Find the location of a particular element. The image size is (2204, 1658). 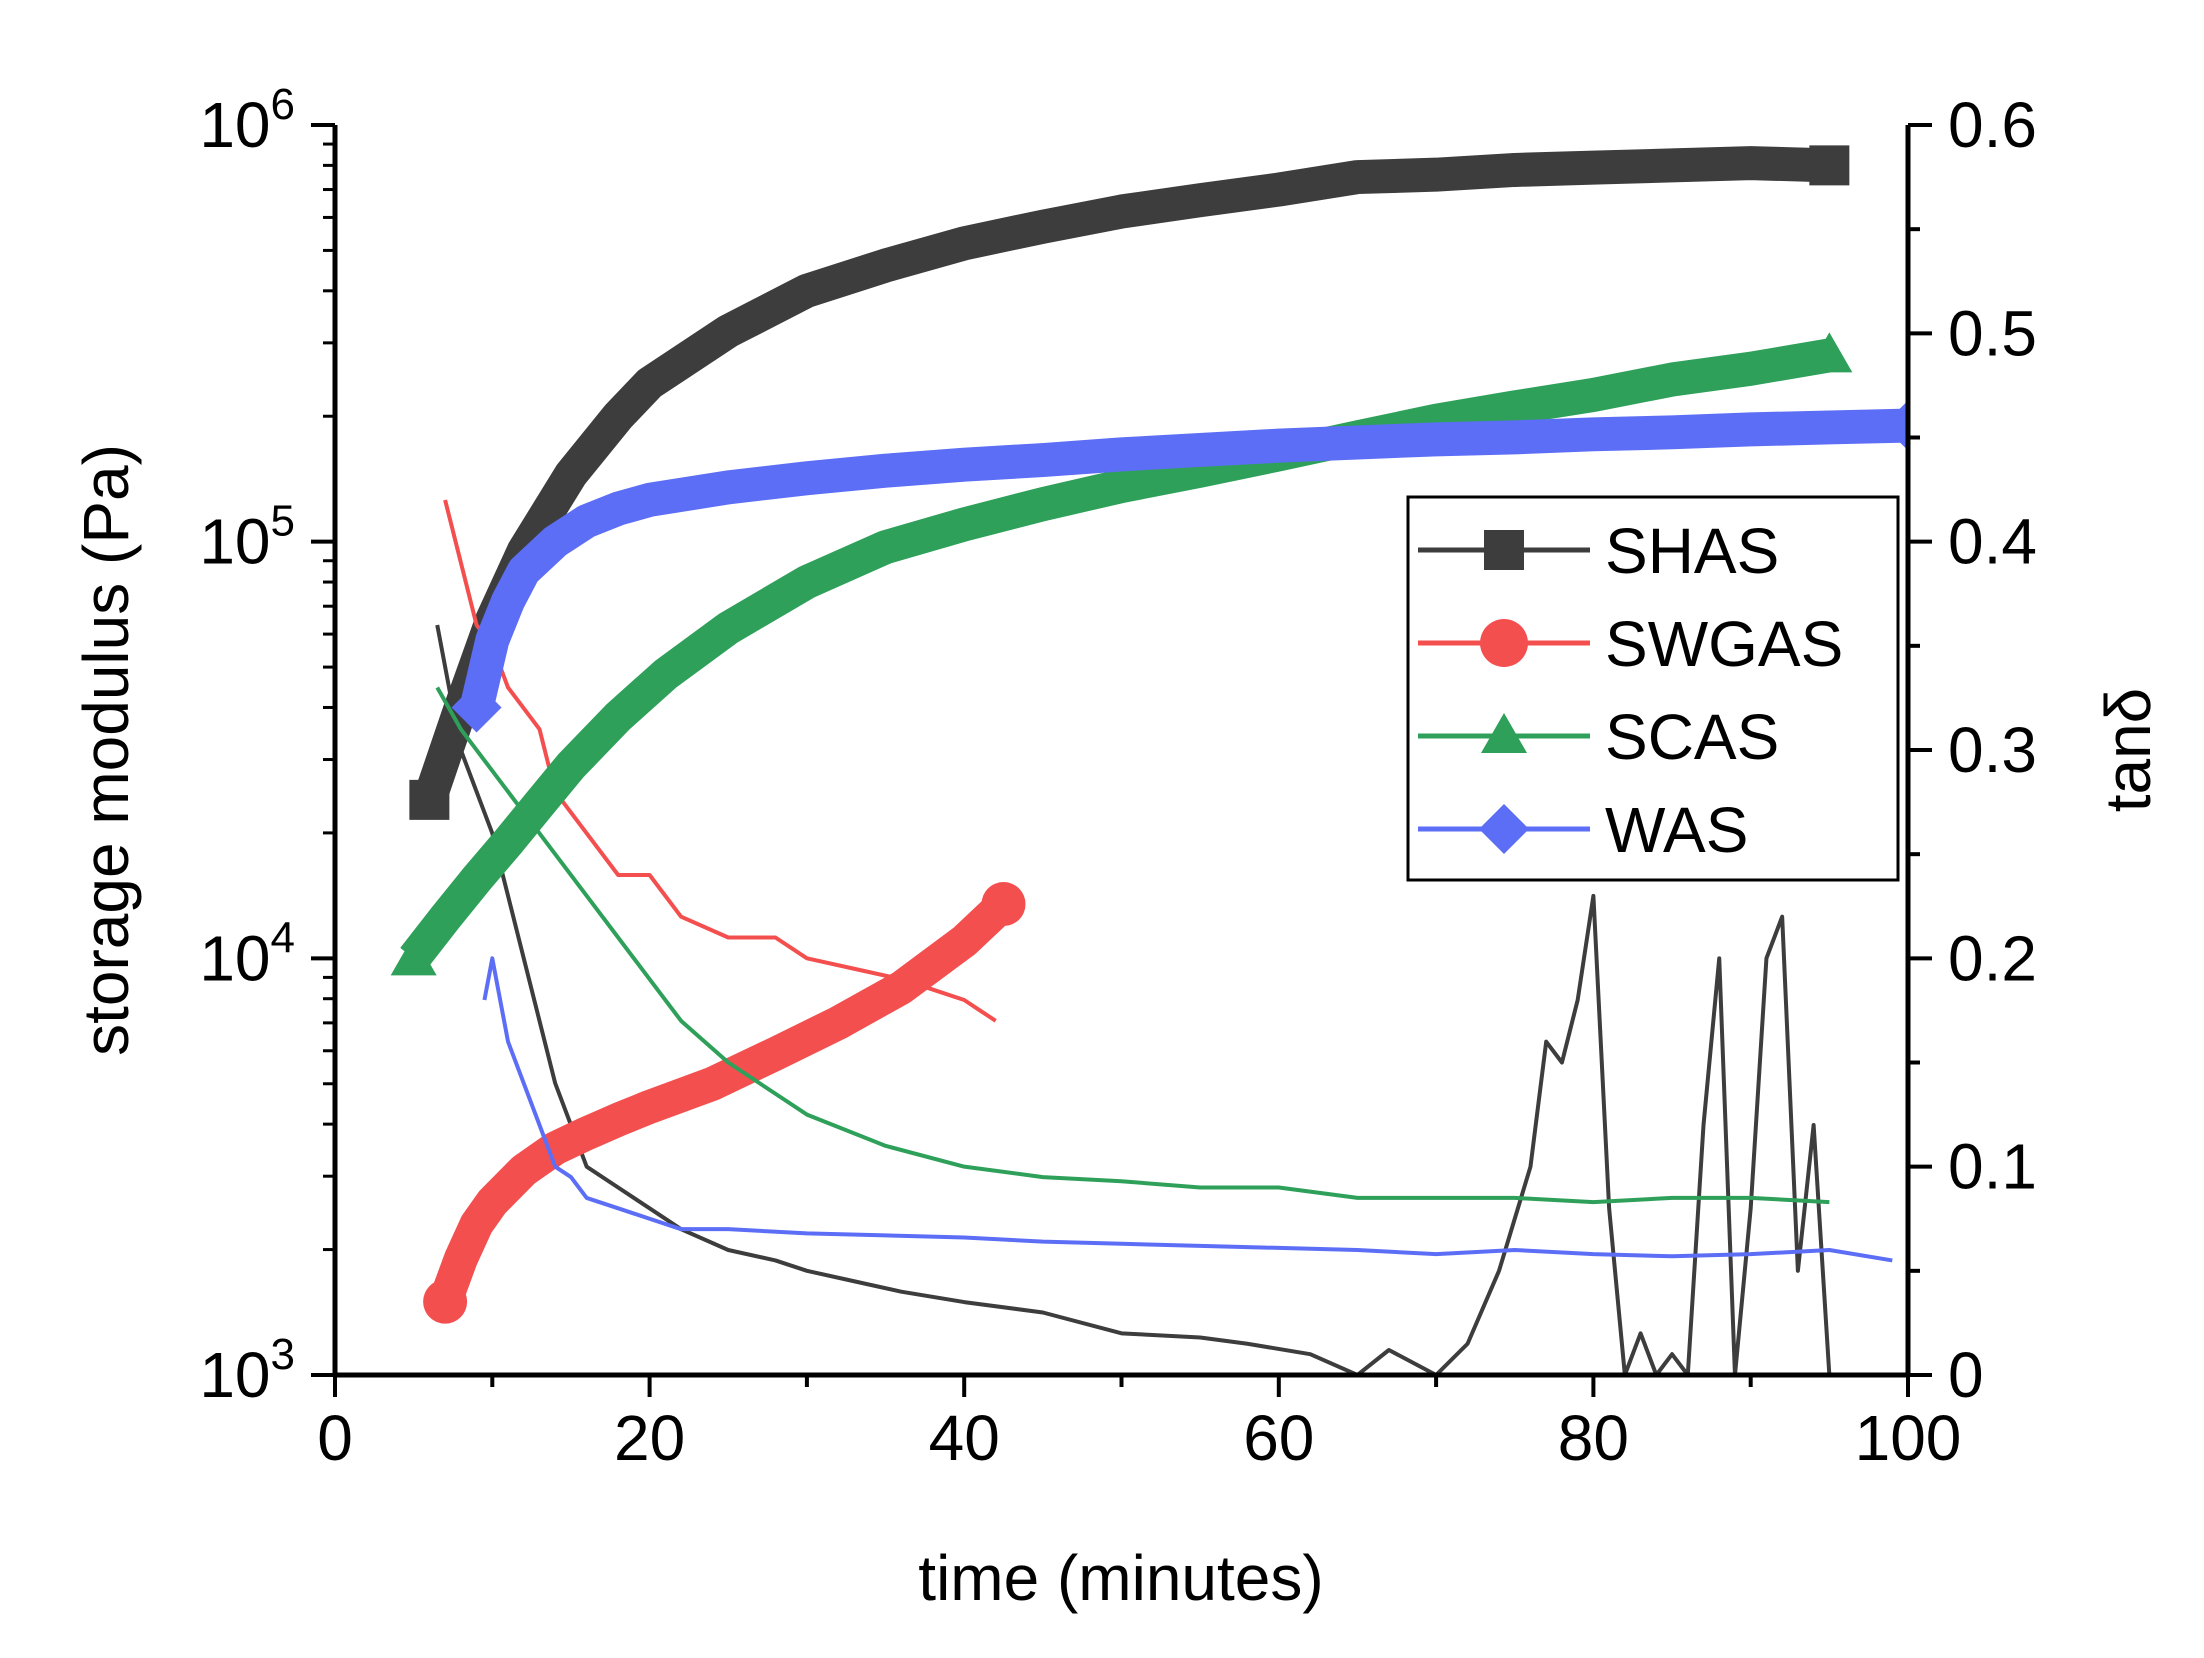

y-right-tick-label: 0.2 is located at coordinates (1992, 958).